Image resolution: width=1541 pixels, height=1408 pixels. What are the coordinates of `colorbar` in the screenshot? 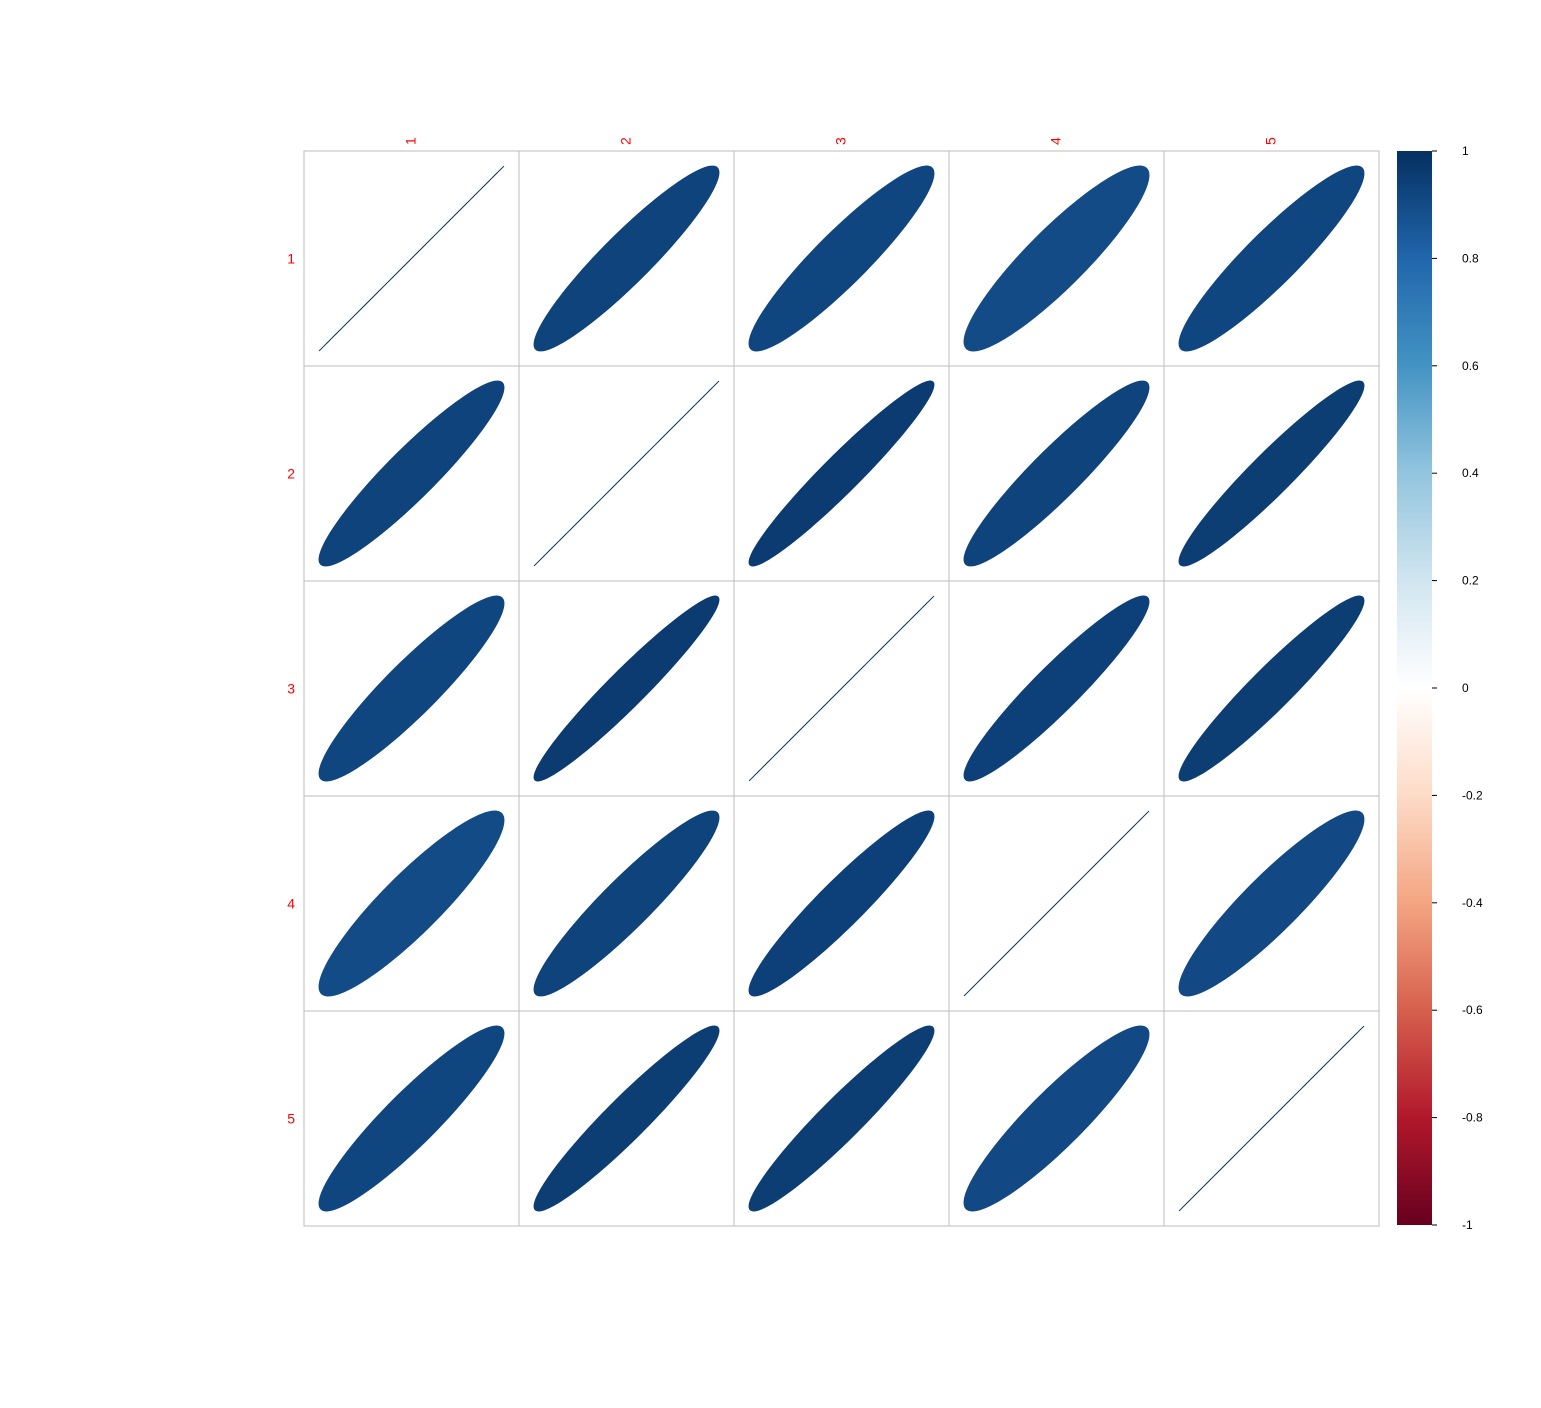 It's located at (1414, 688).